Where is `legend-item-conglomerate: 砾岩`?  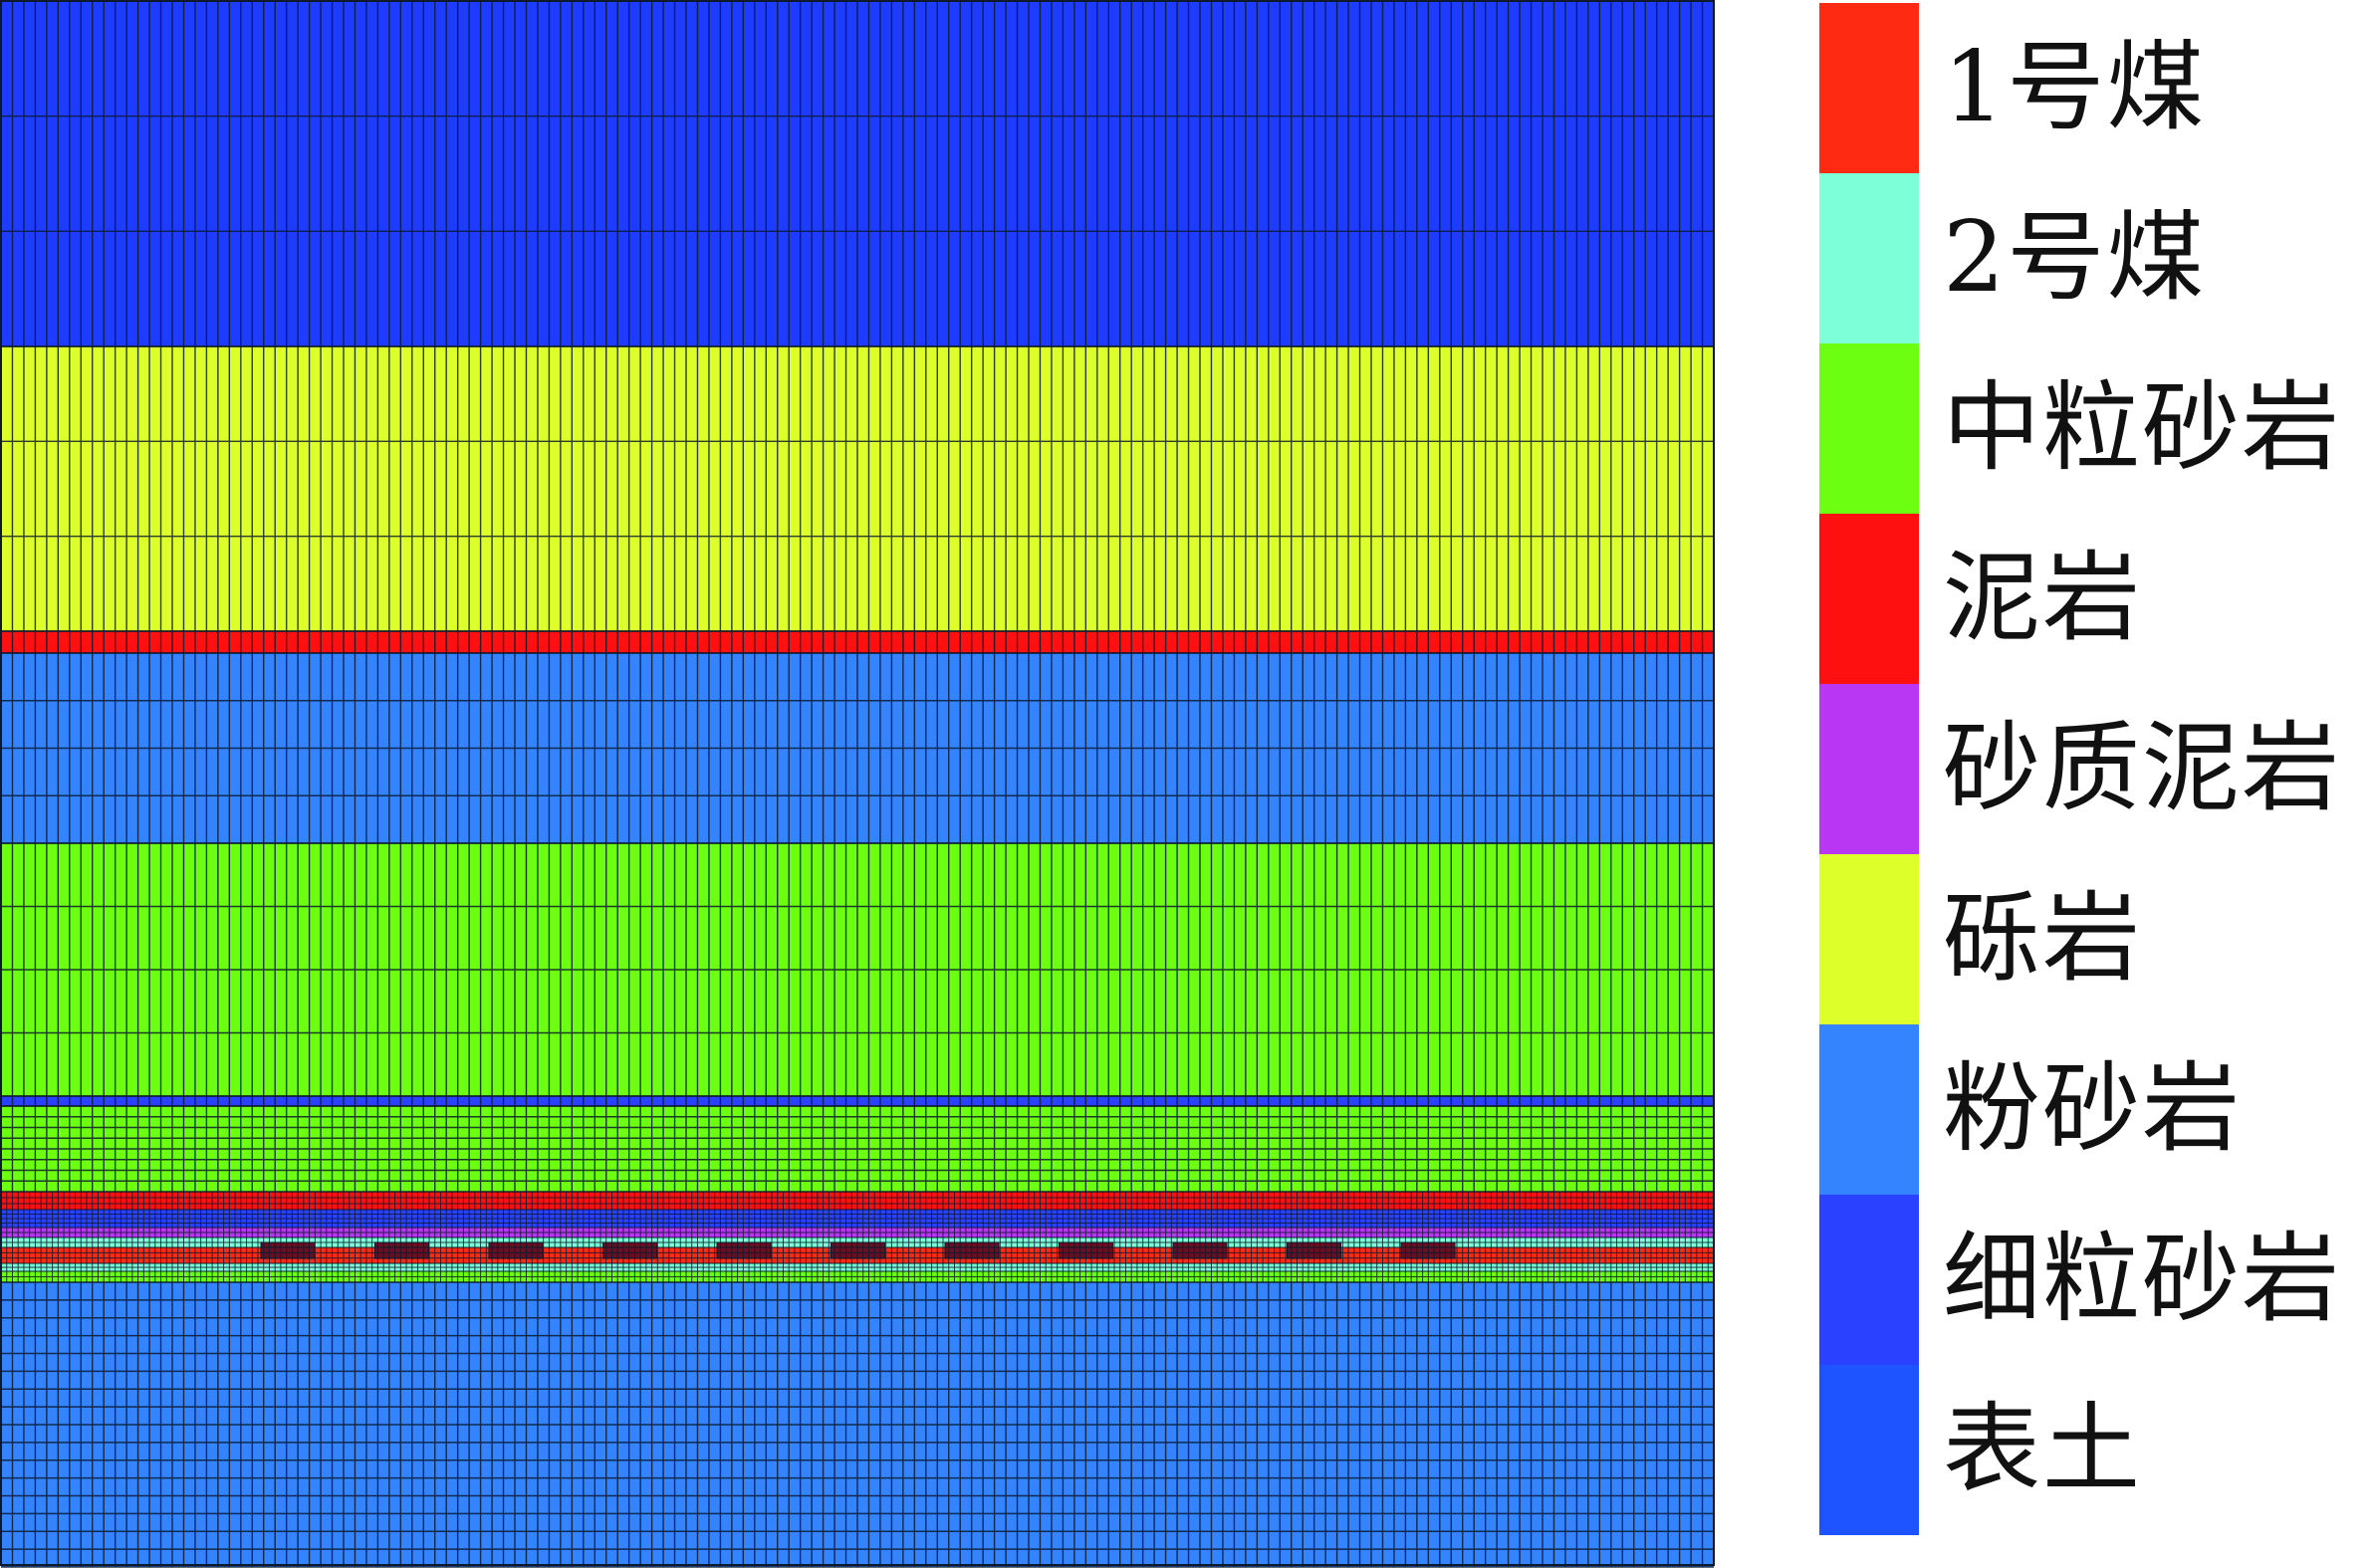 legend-item-conglomerate: 砾岩 is located at coordinates (2098, 939).